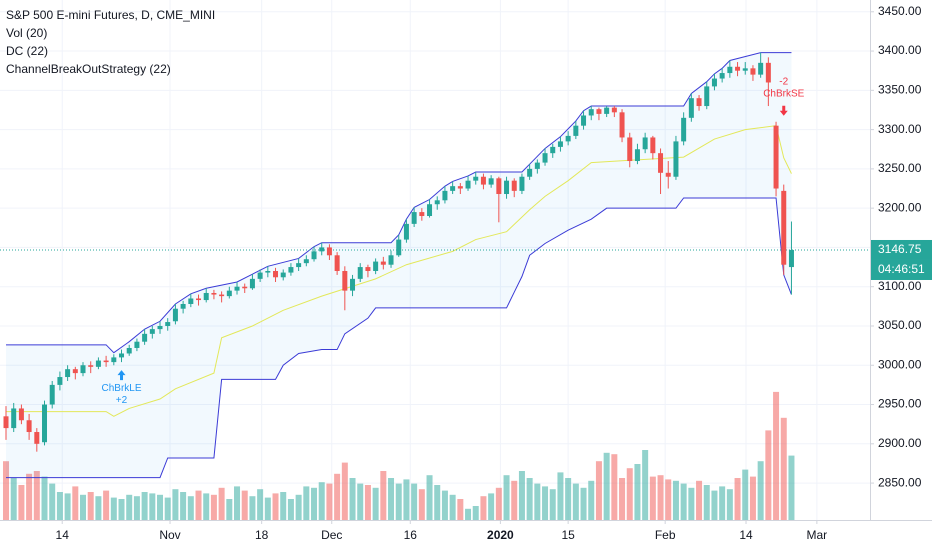 This screenshot has width=932, height=550. What do you see at coordinates (169, 535) in the screenshot?
I see `x-tick-label: Nov` at bounding box center [169, 535].